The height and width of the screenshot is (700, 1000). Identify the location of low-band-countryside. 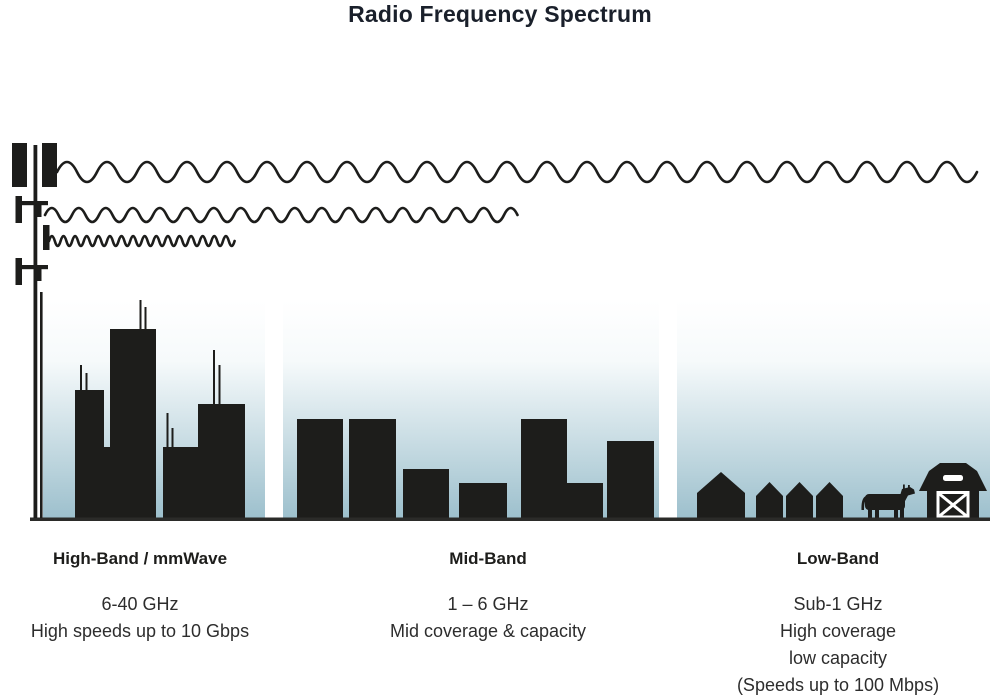
(842, 491).